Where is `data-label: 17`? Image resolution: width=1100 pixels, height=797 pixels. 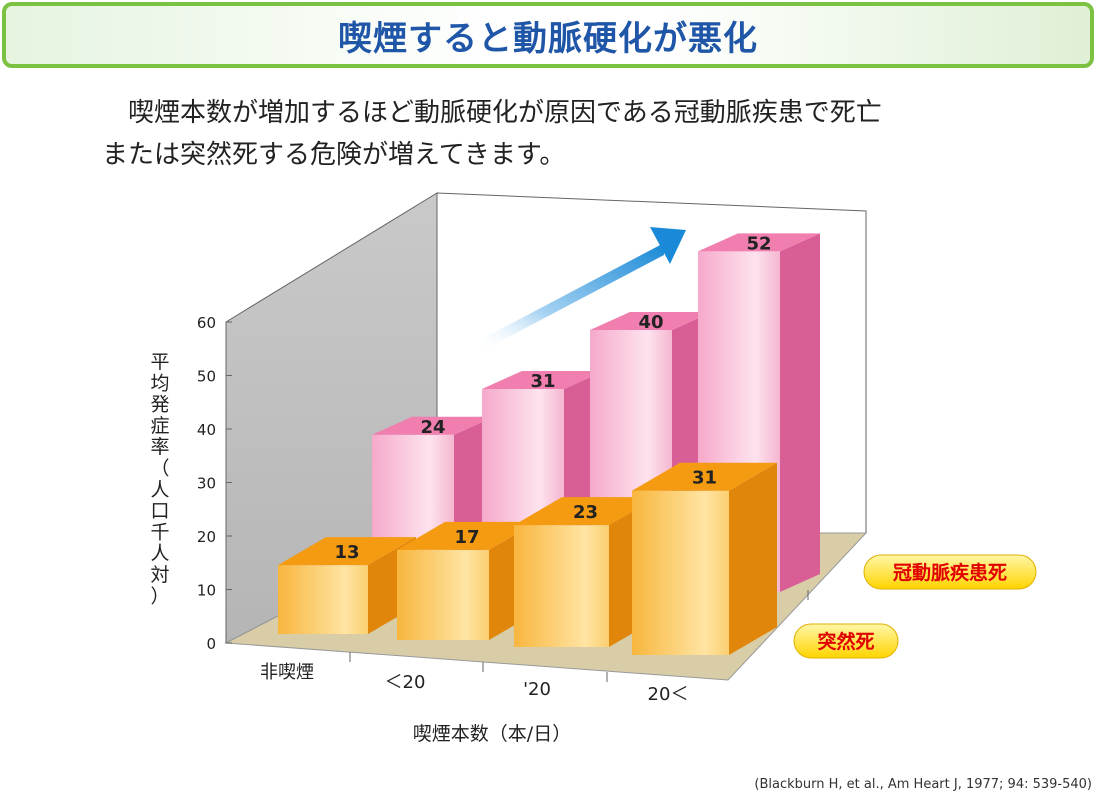
data-label: 17 is located at coordinates (466, 537).